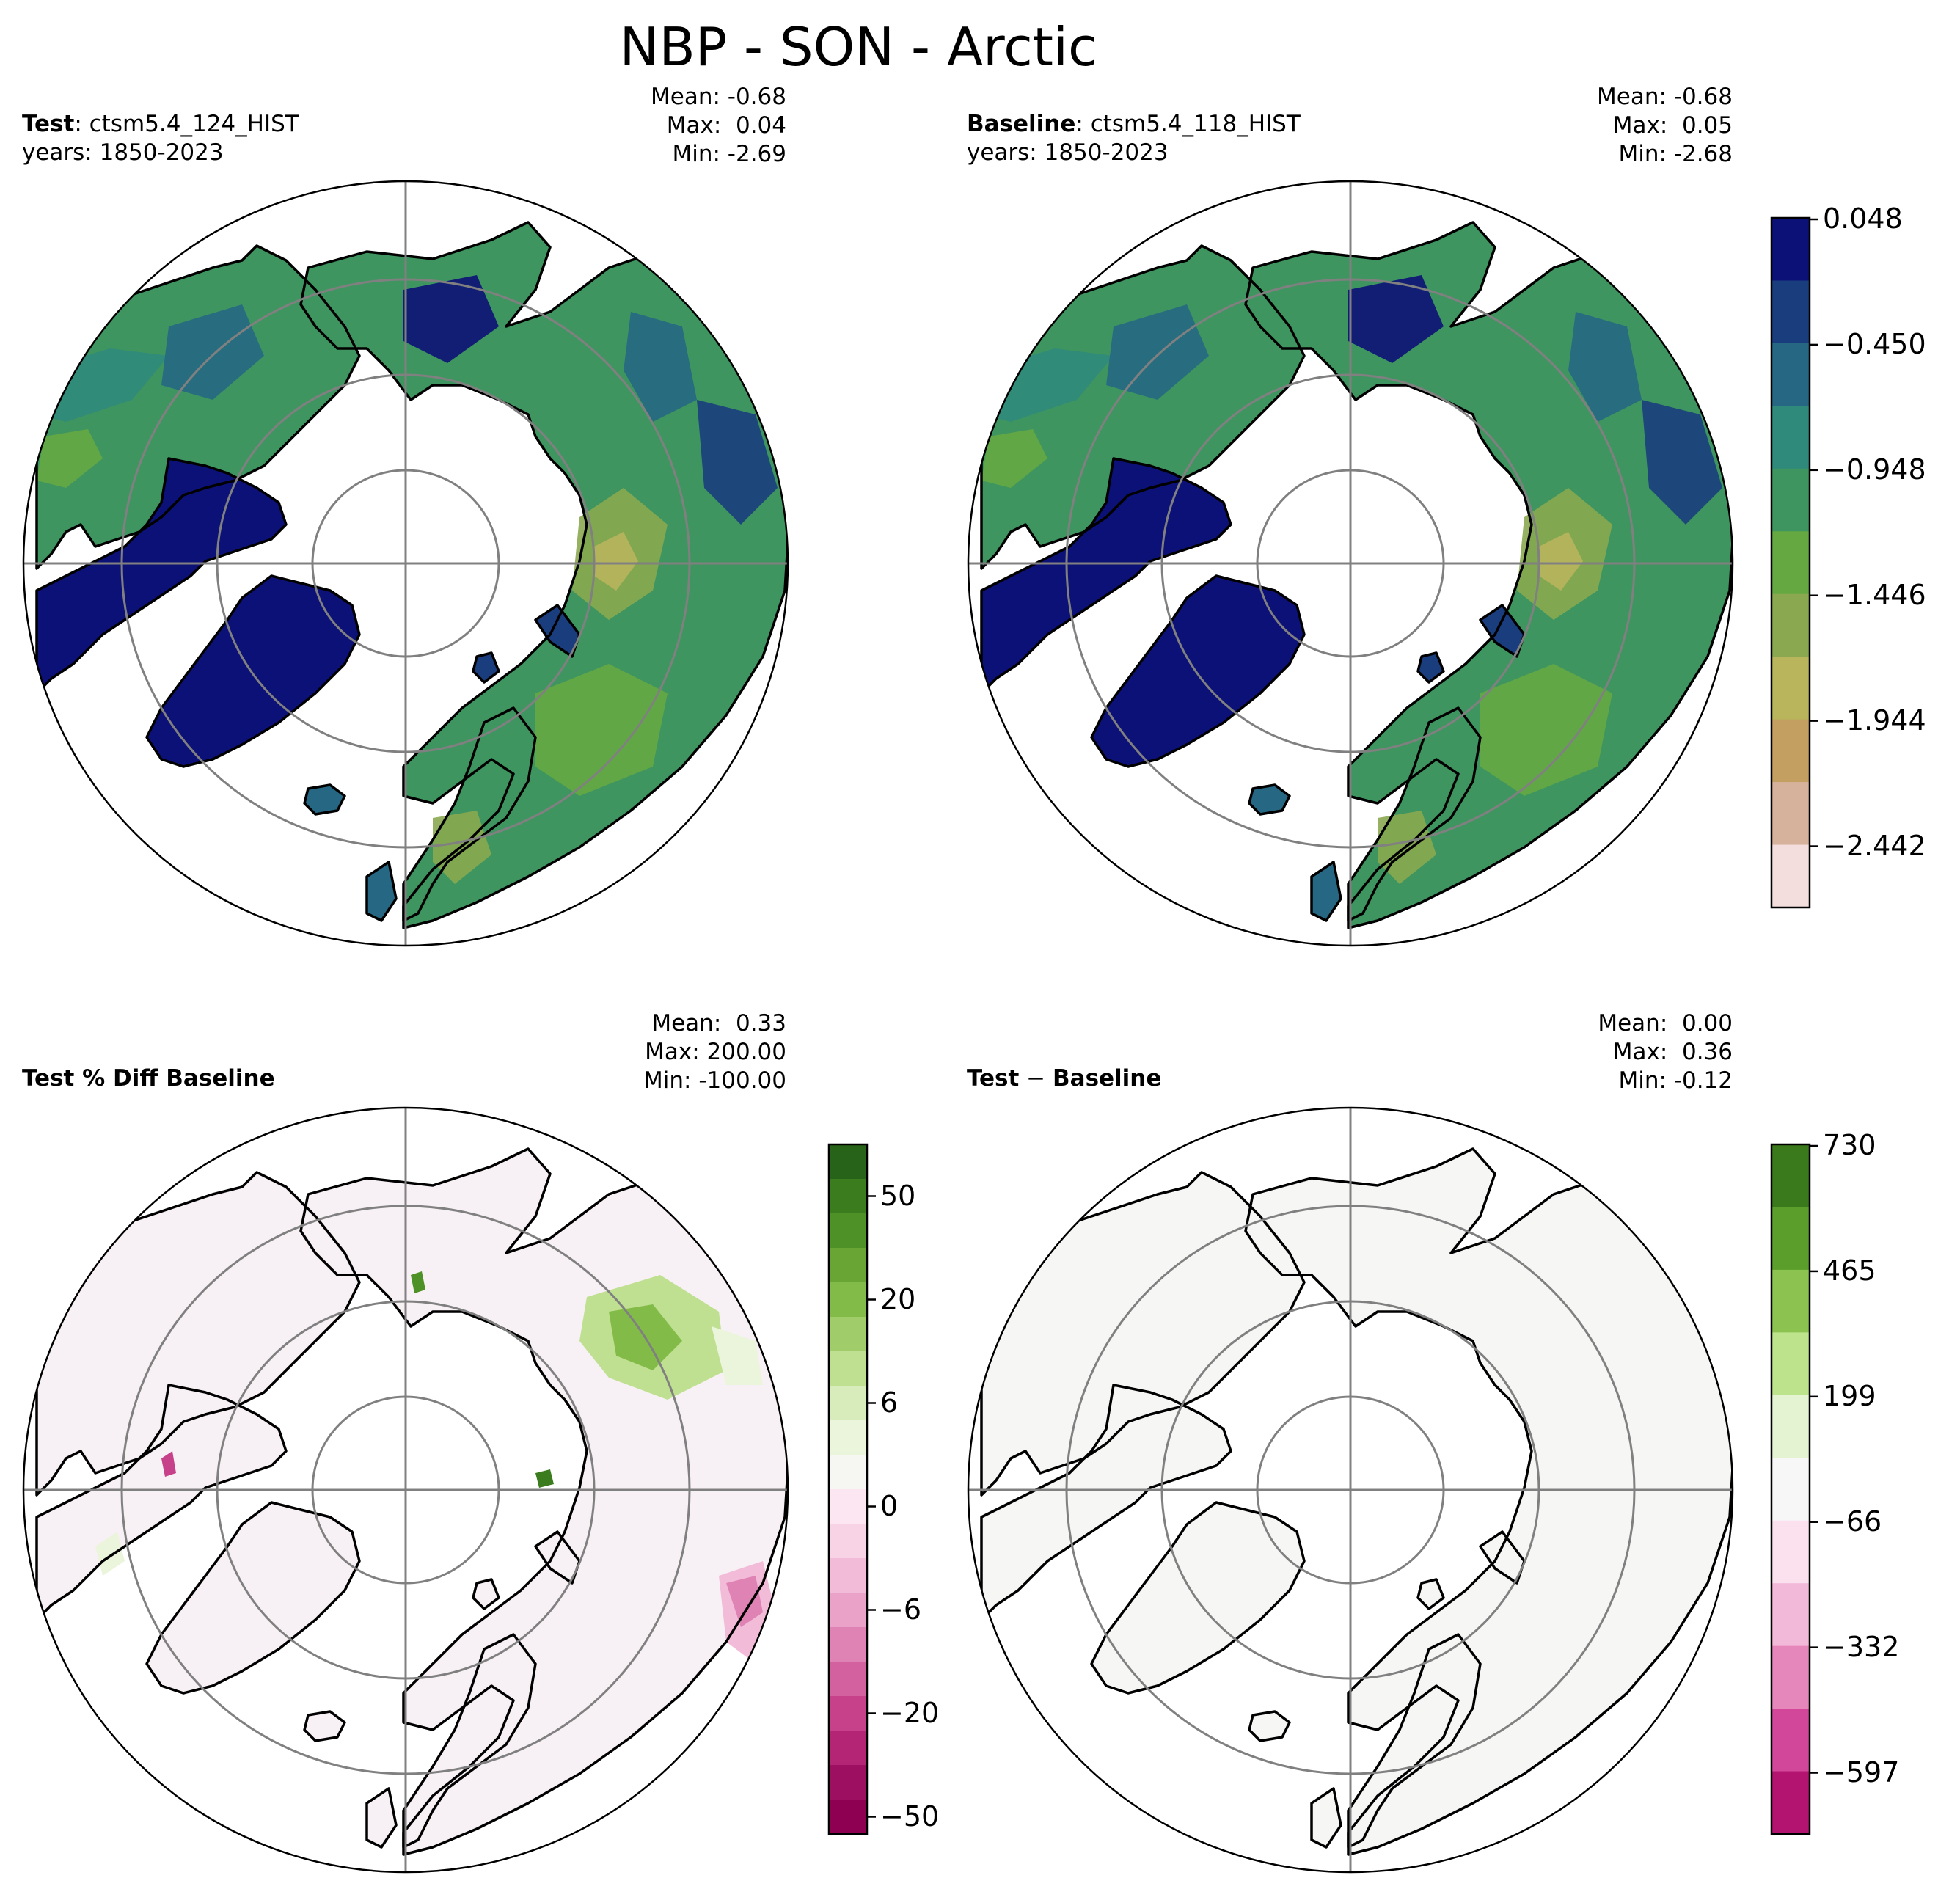  Describe the element at coordinates (1861, 1772) in the screenshot. I see `colorbar-tick-label: −597` at that location.